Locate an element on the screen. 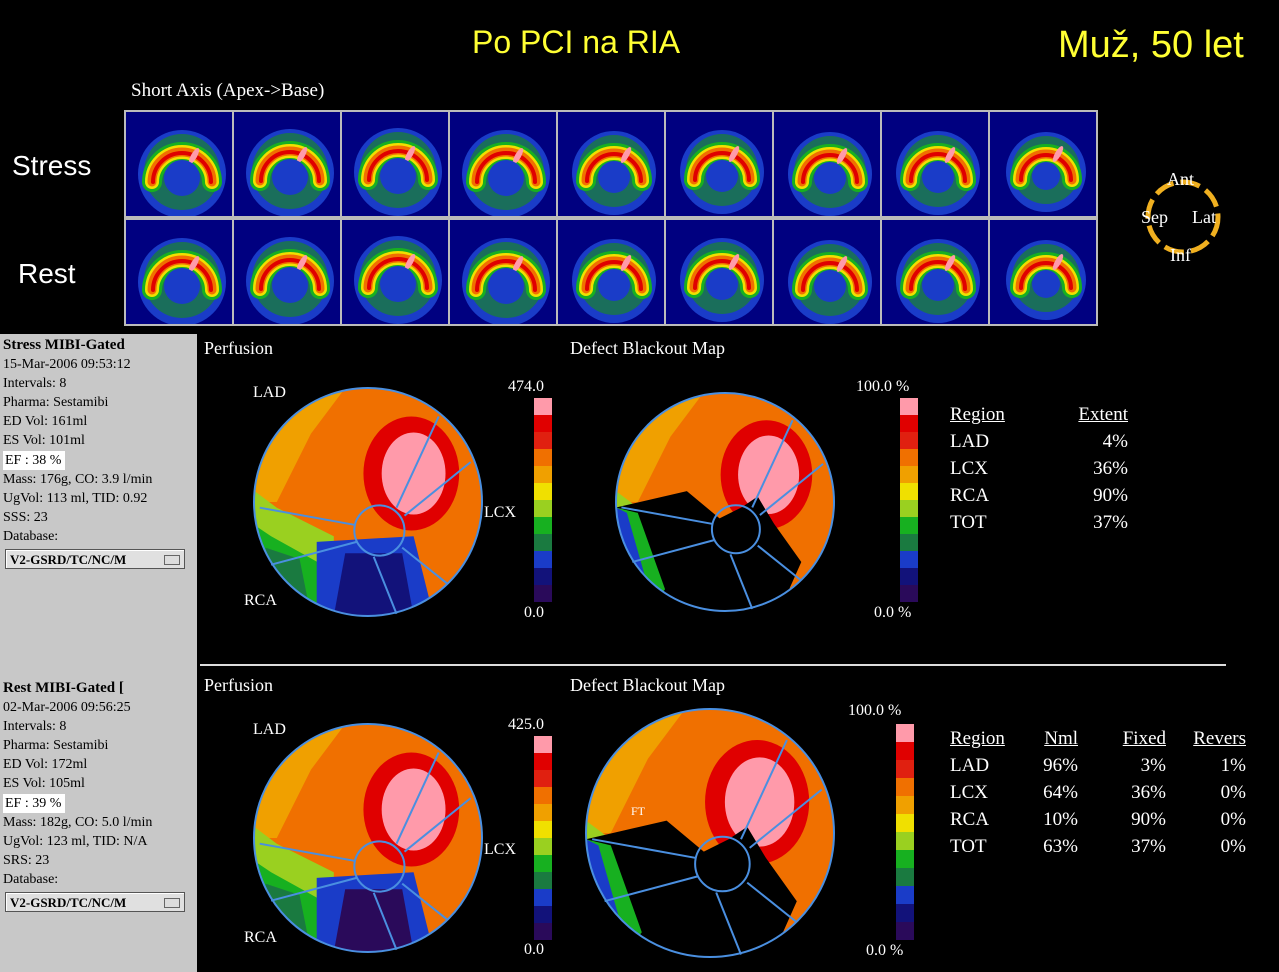 The width and height of the screenshot is (1279, 972). table-cell: 36% is located at coordinates (1110, 468).